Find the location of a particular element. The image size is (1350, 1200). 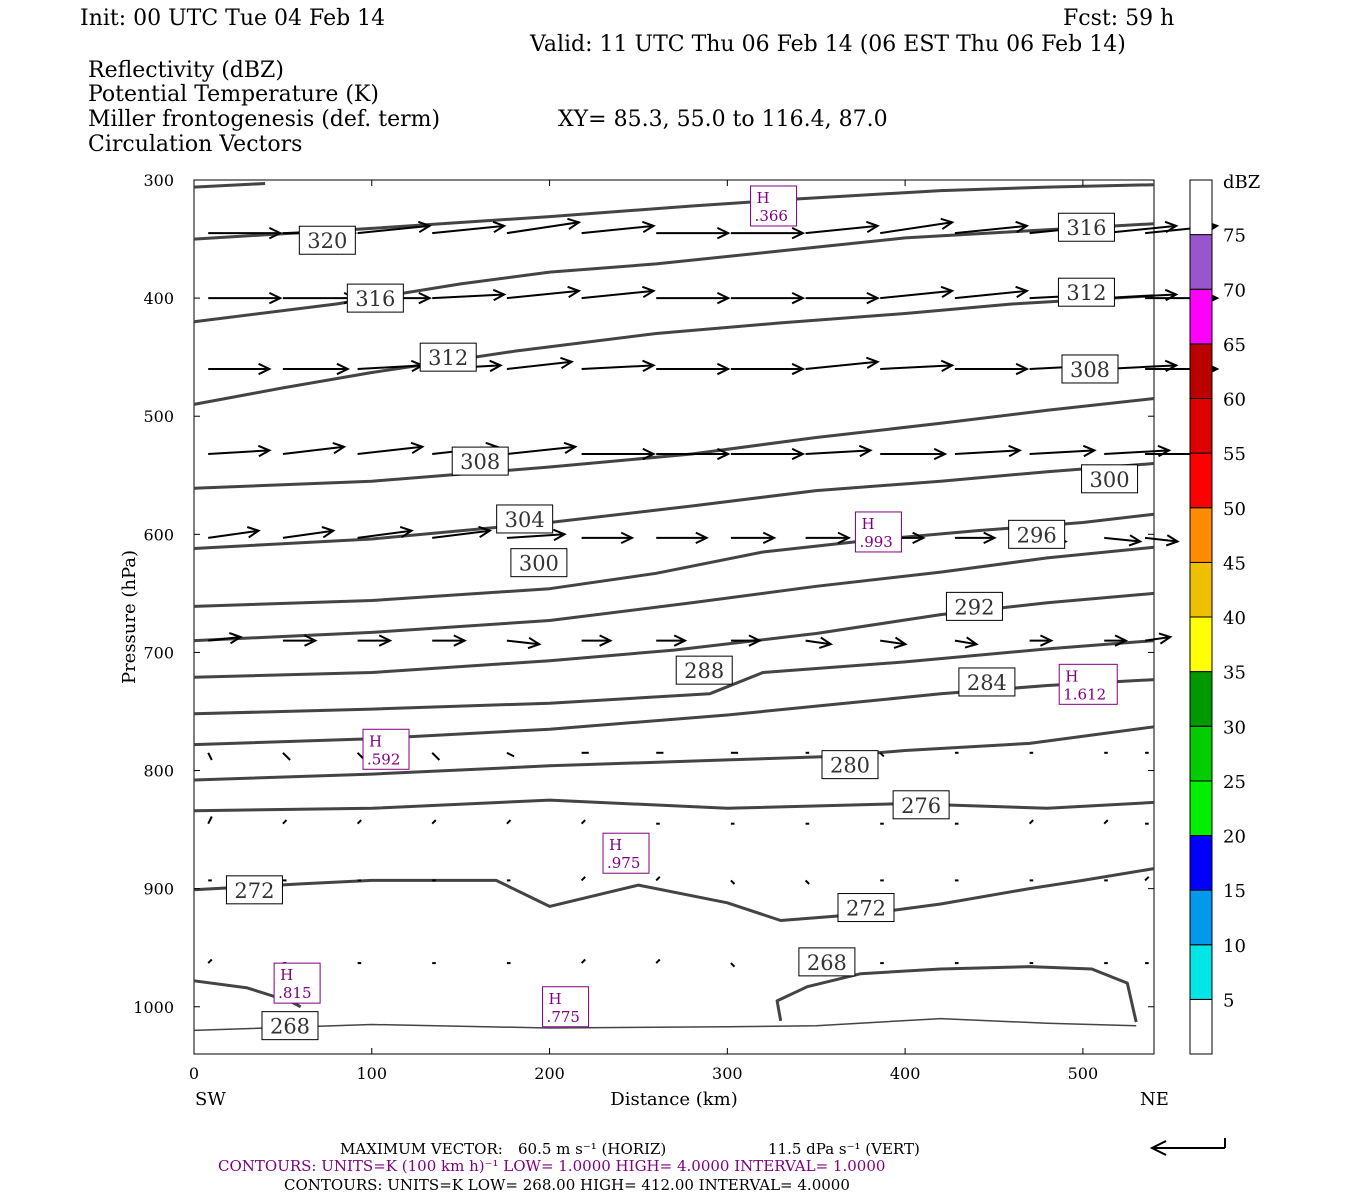

field-potential-temperature: Potential Temperature (K) is located at coordinates (233, 94).